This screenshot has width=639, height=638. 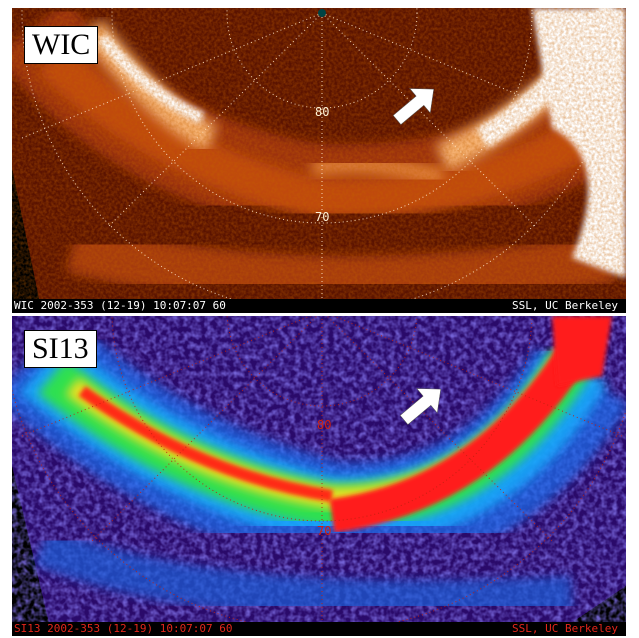 I want to click on wic-footer-info: WIC 2002-353 (12-19) 10:07:07 60, so click(x=120, y=305).